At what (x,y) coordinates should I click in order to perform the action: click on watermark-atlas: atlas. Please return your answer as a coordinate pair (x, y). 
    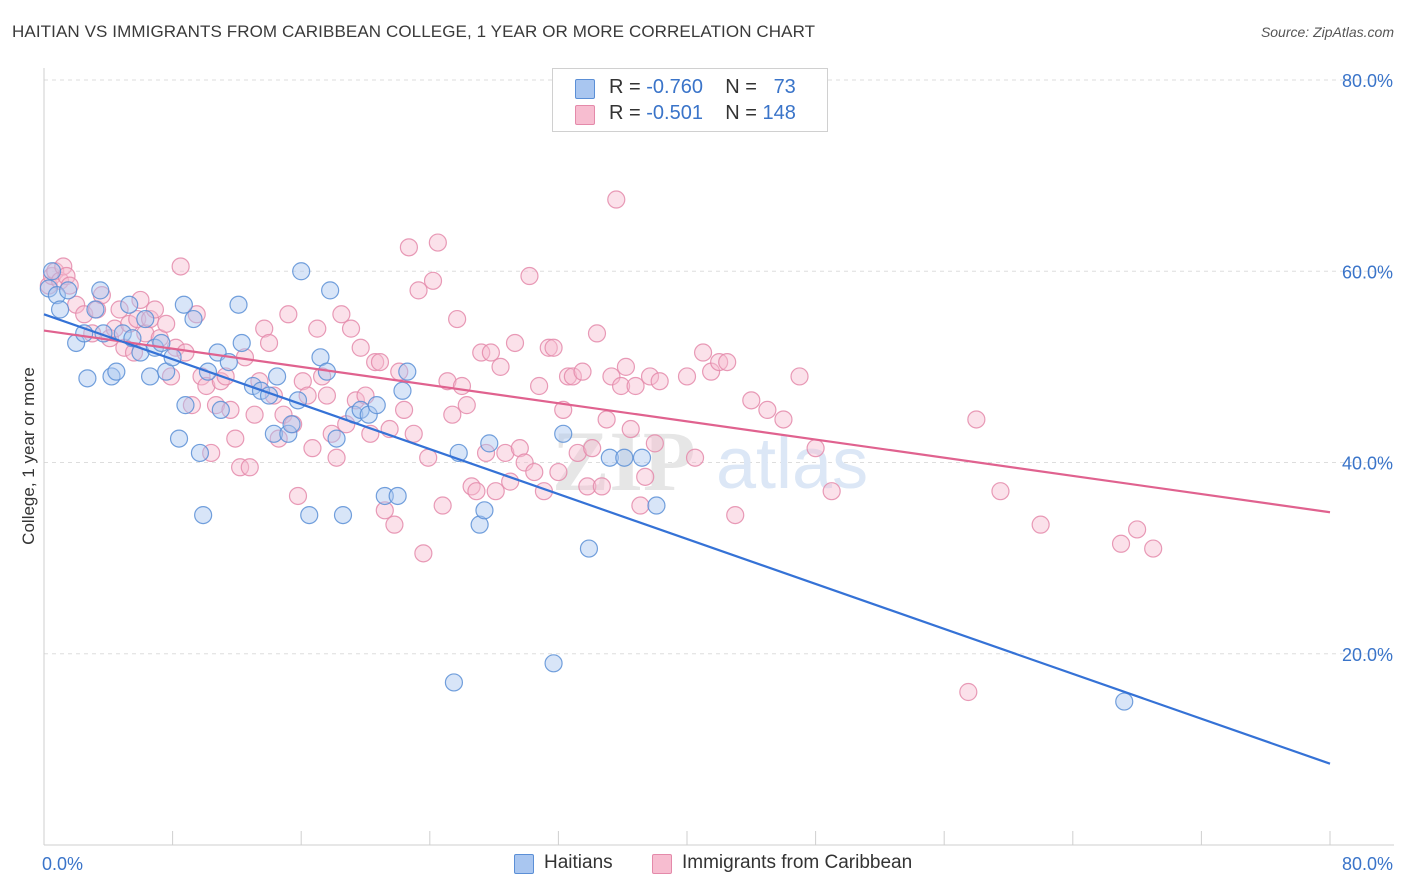
    Looking at the image, I should click on (792, 464).